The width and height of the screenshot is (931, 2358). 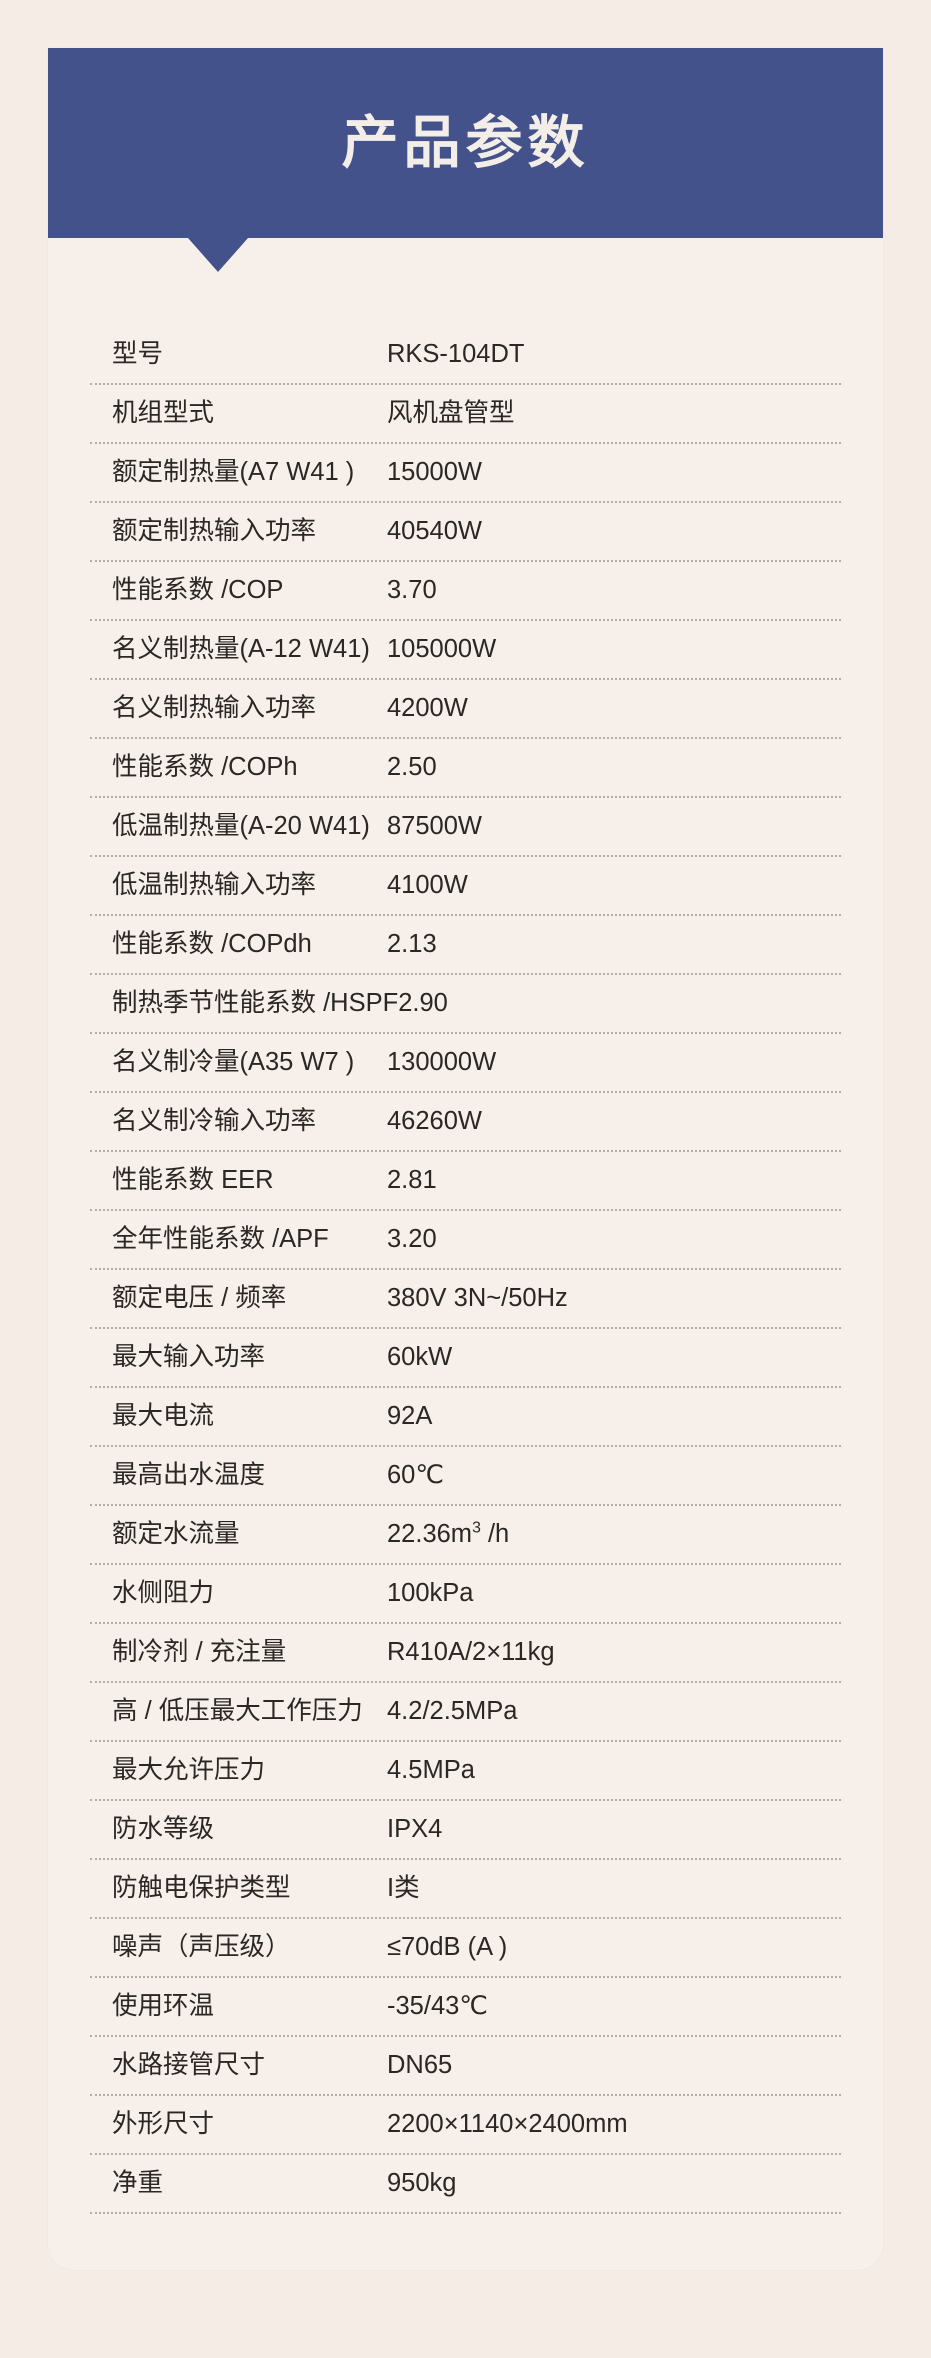 I want to click on header-pointer-triangle-icon, so click(x=218, y=255).